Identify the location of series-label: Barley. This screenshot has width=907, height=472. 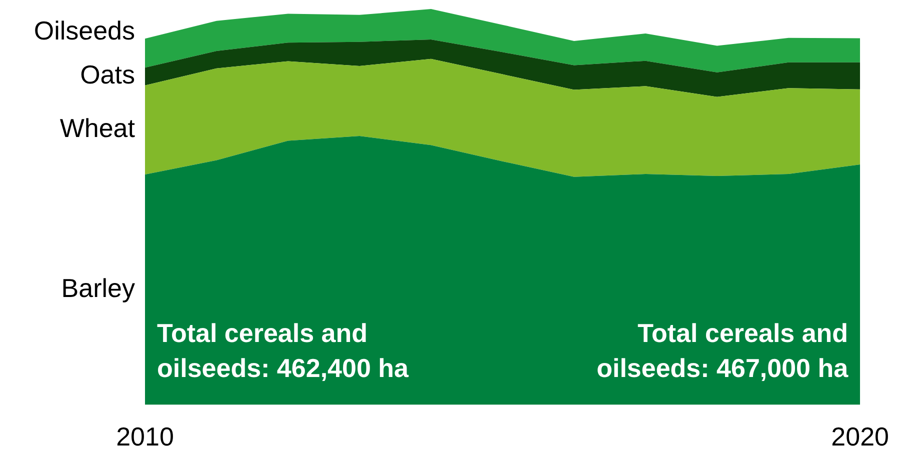
(98, 287).